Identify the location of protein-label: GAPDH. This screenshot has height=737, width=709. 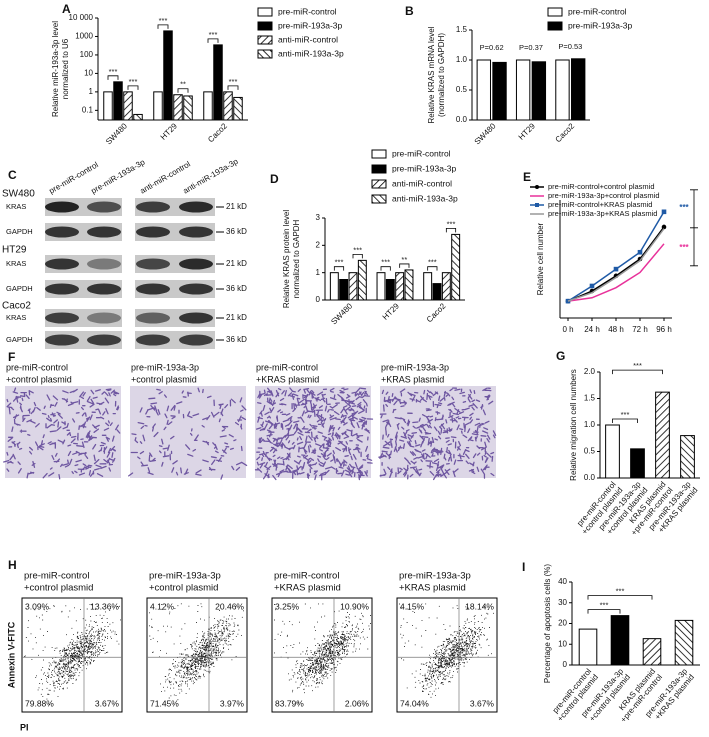
(19, 339).